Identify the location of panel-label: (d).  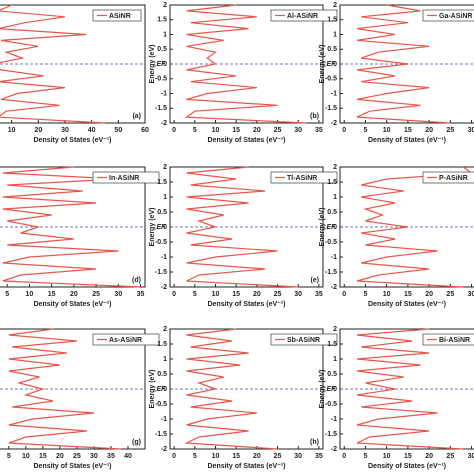
(136, 280).